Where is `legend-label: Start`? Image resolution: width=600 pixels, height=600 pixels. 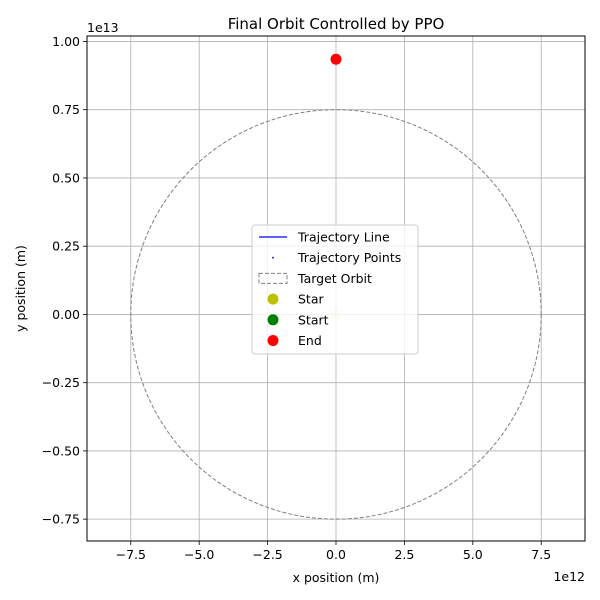
legend-label: Start is located at coordinates (313, 319).